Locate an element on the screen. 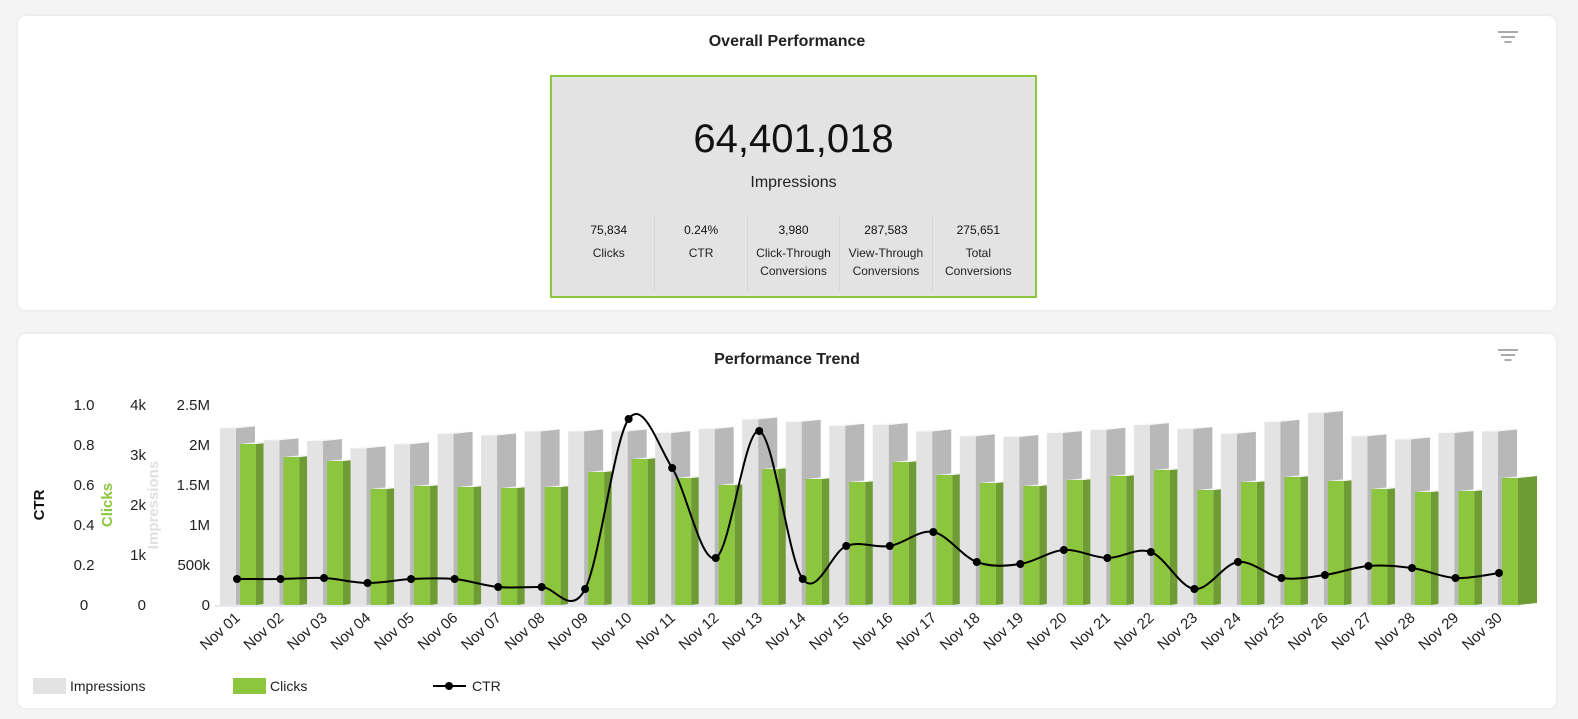 This screenshot has height=719, width=1578. axis-tick-label: 1M is located at coordinates (199, 525).